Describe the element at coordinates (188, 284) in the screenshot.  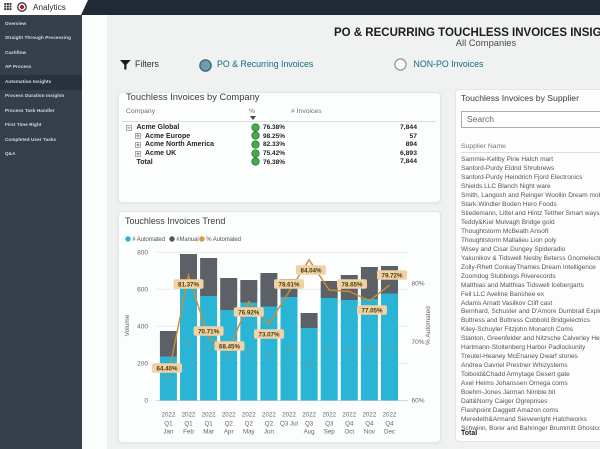
I see `svg-text: 81.37%` at that location.